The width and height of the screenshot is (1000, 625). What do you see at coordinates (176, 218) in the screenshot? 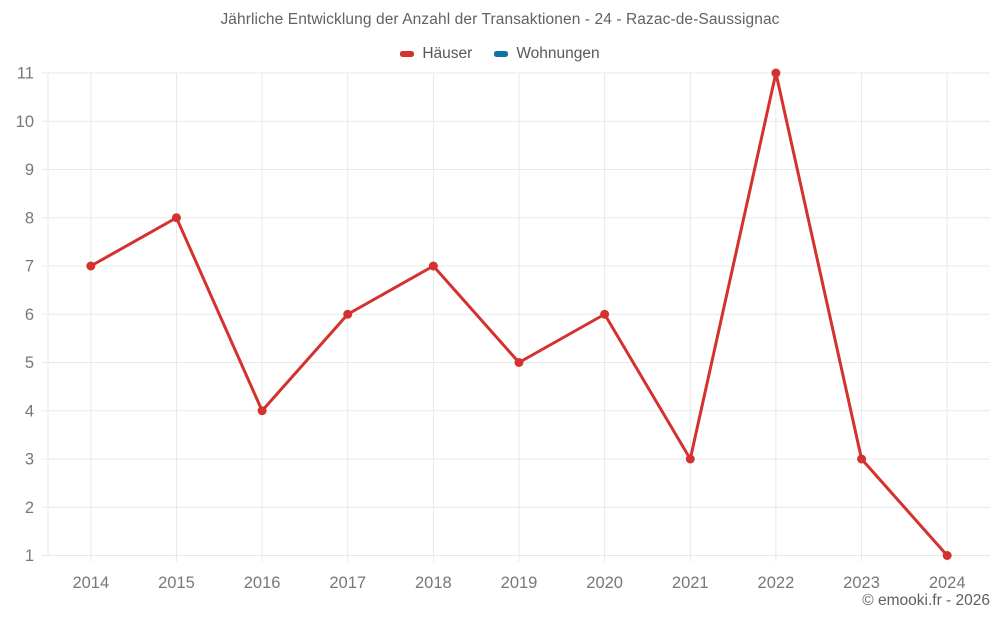
I see `data-point-huser-2015` at bounding box center [176, 218].